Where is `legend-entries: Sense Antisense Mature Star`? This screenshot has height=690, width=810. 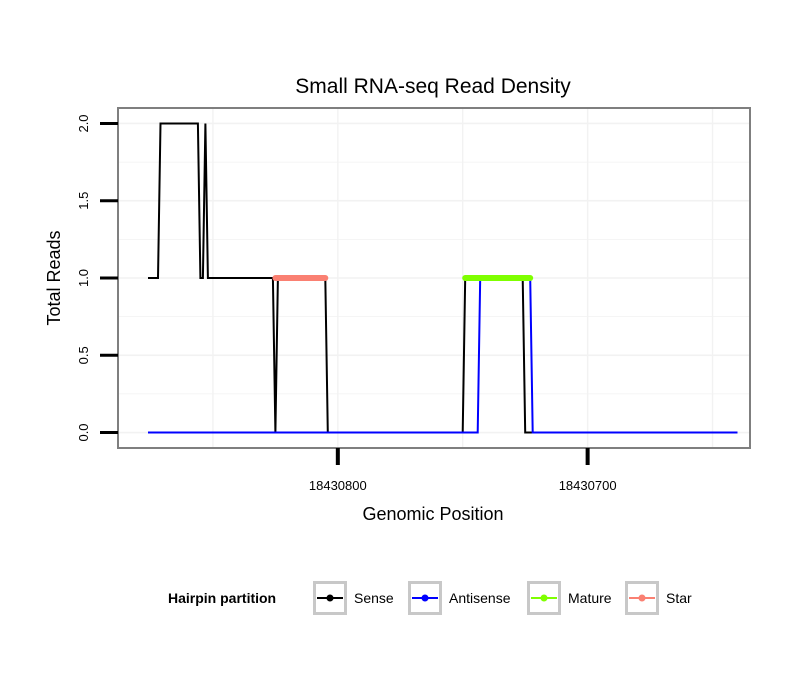
legend-entries: Sense Antisense Mature Star is located at coordinates (502, 598).